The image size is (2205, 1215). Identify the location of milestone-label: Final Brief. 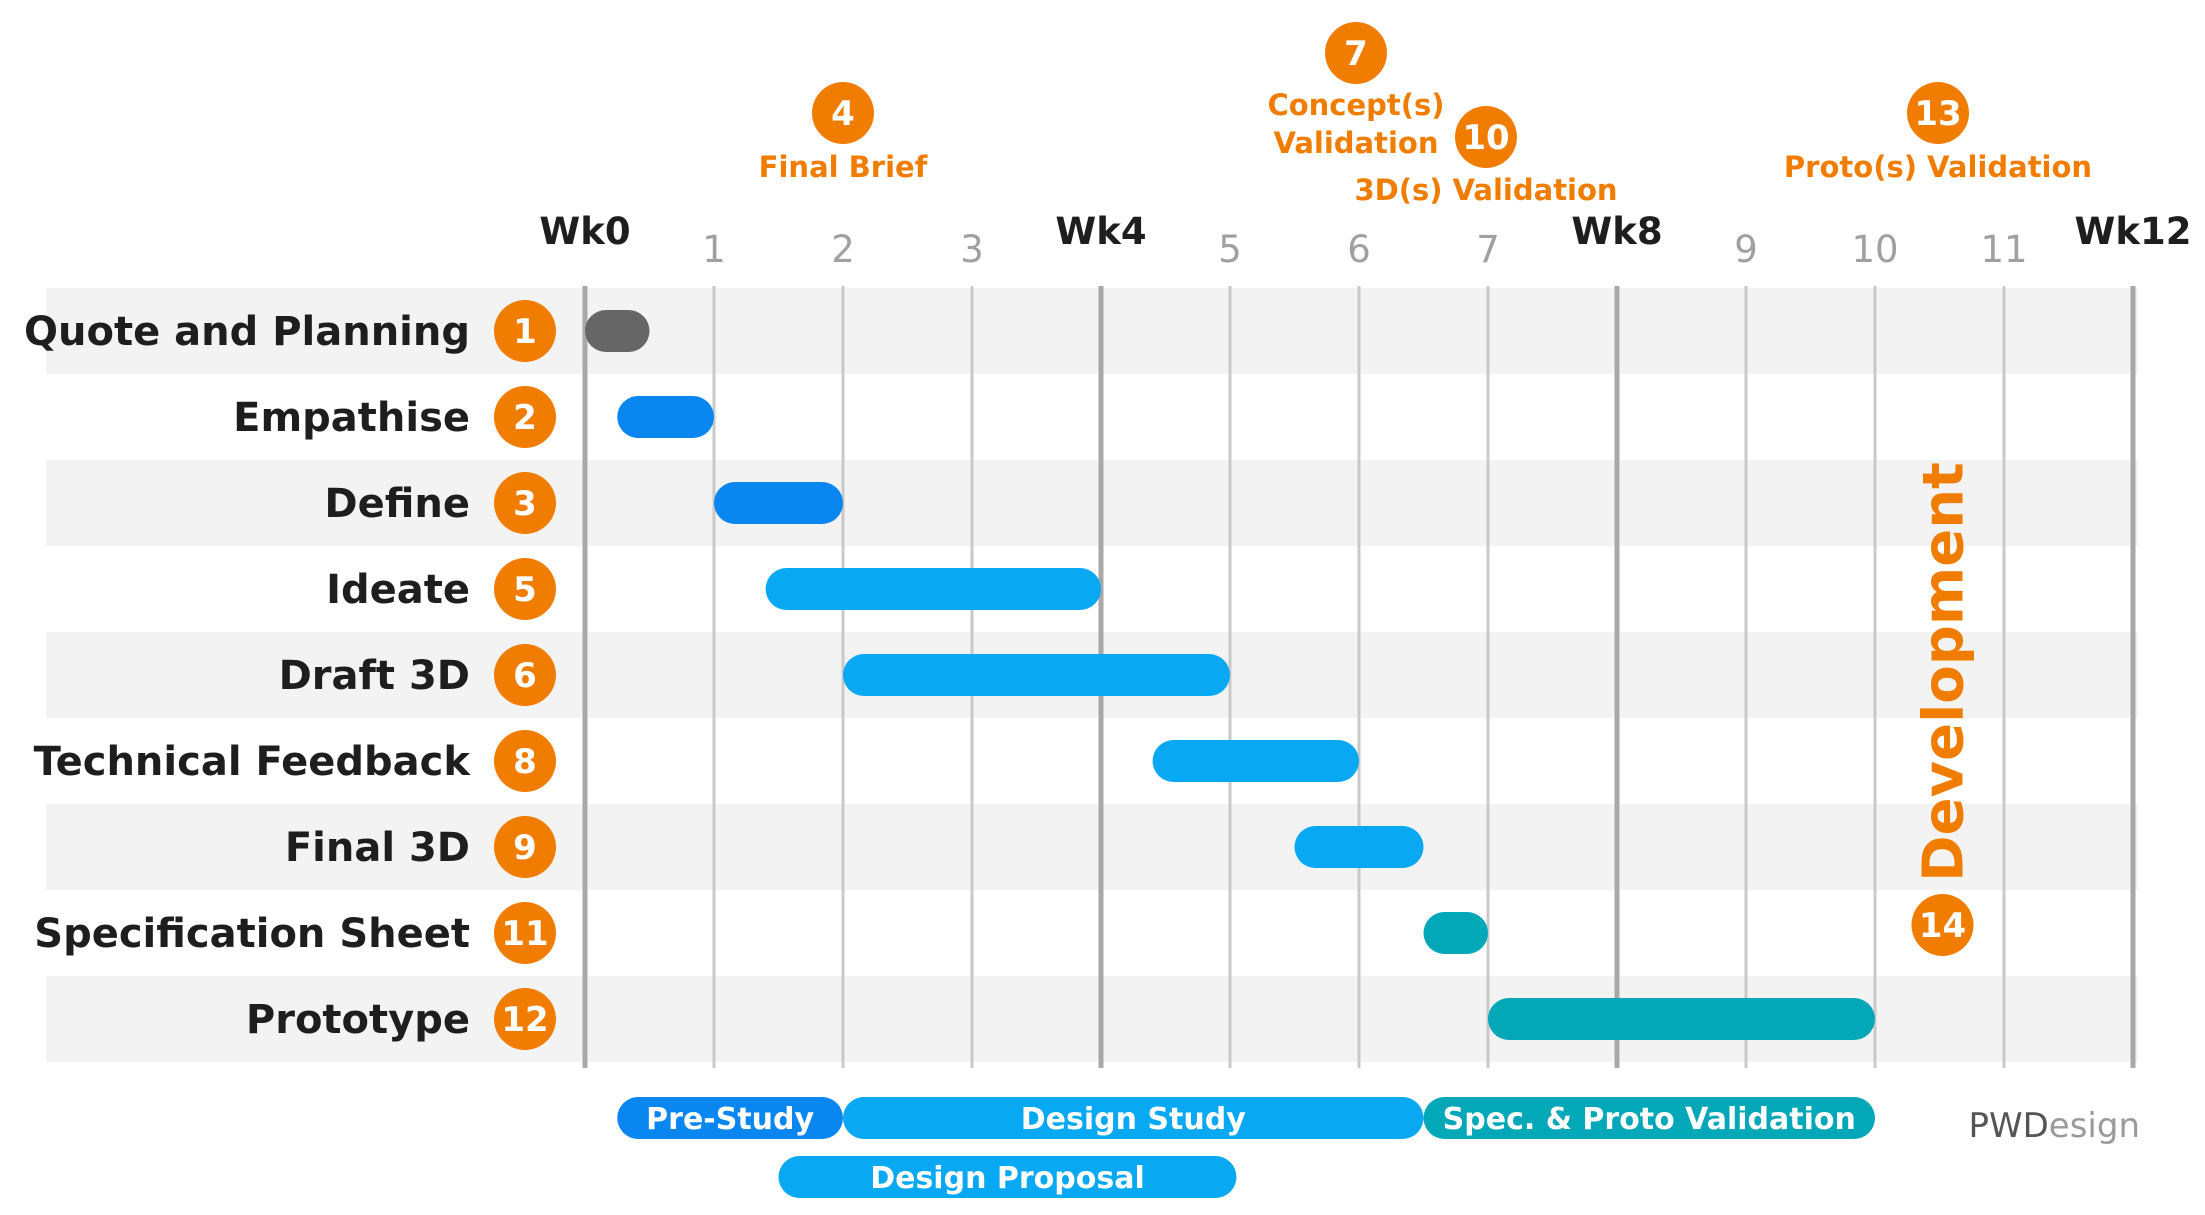
(843, 167).